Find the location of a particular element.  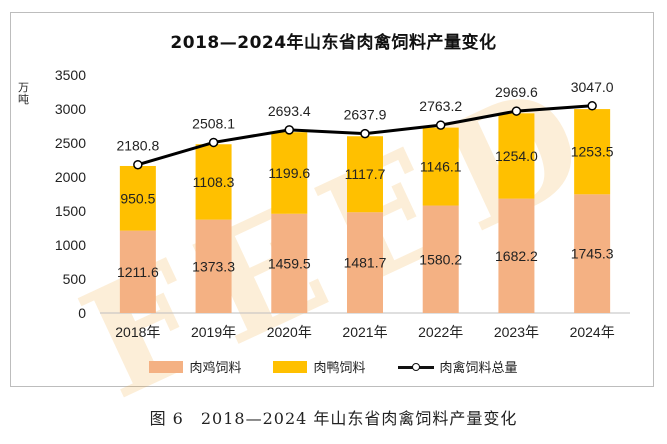

y-axis-unit-label: 万吨 is located at coordinates (23, 93).